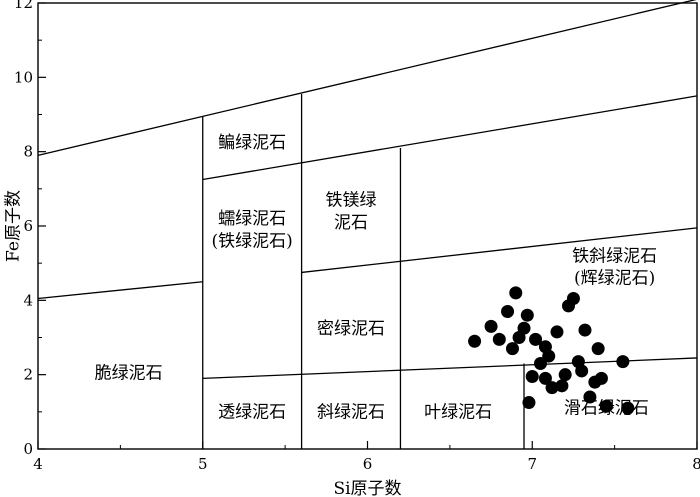 The height and width of the screenshot is (497, 700). Describe the element at coordinates (252, 412) in the screenshot. I see `region-label: 透绿泥石` at that location.